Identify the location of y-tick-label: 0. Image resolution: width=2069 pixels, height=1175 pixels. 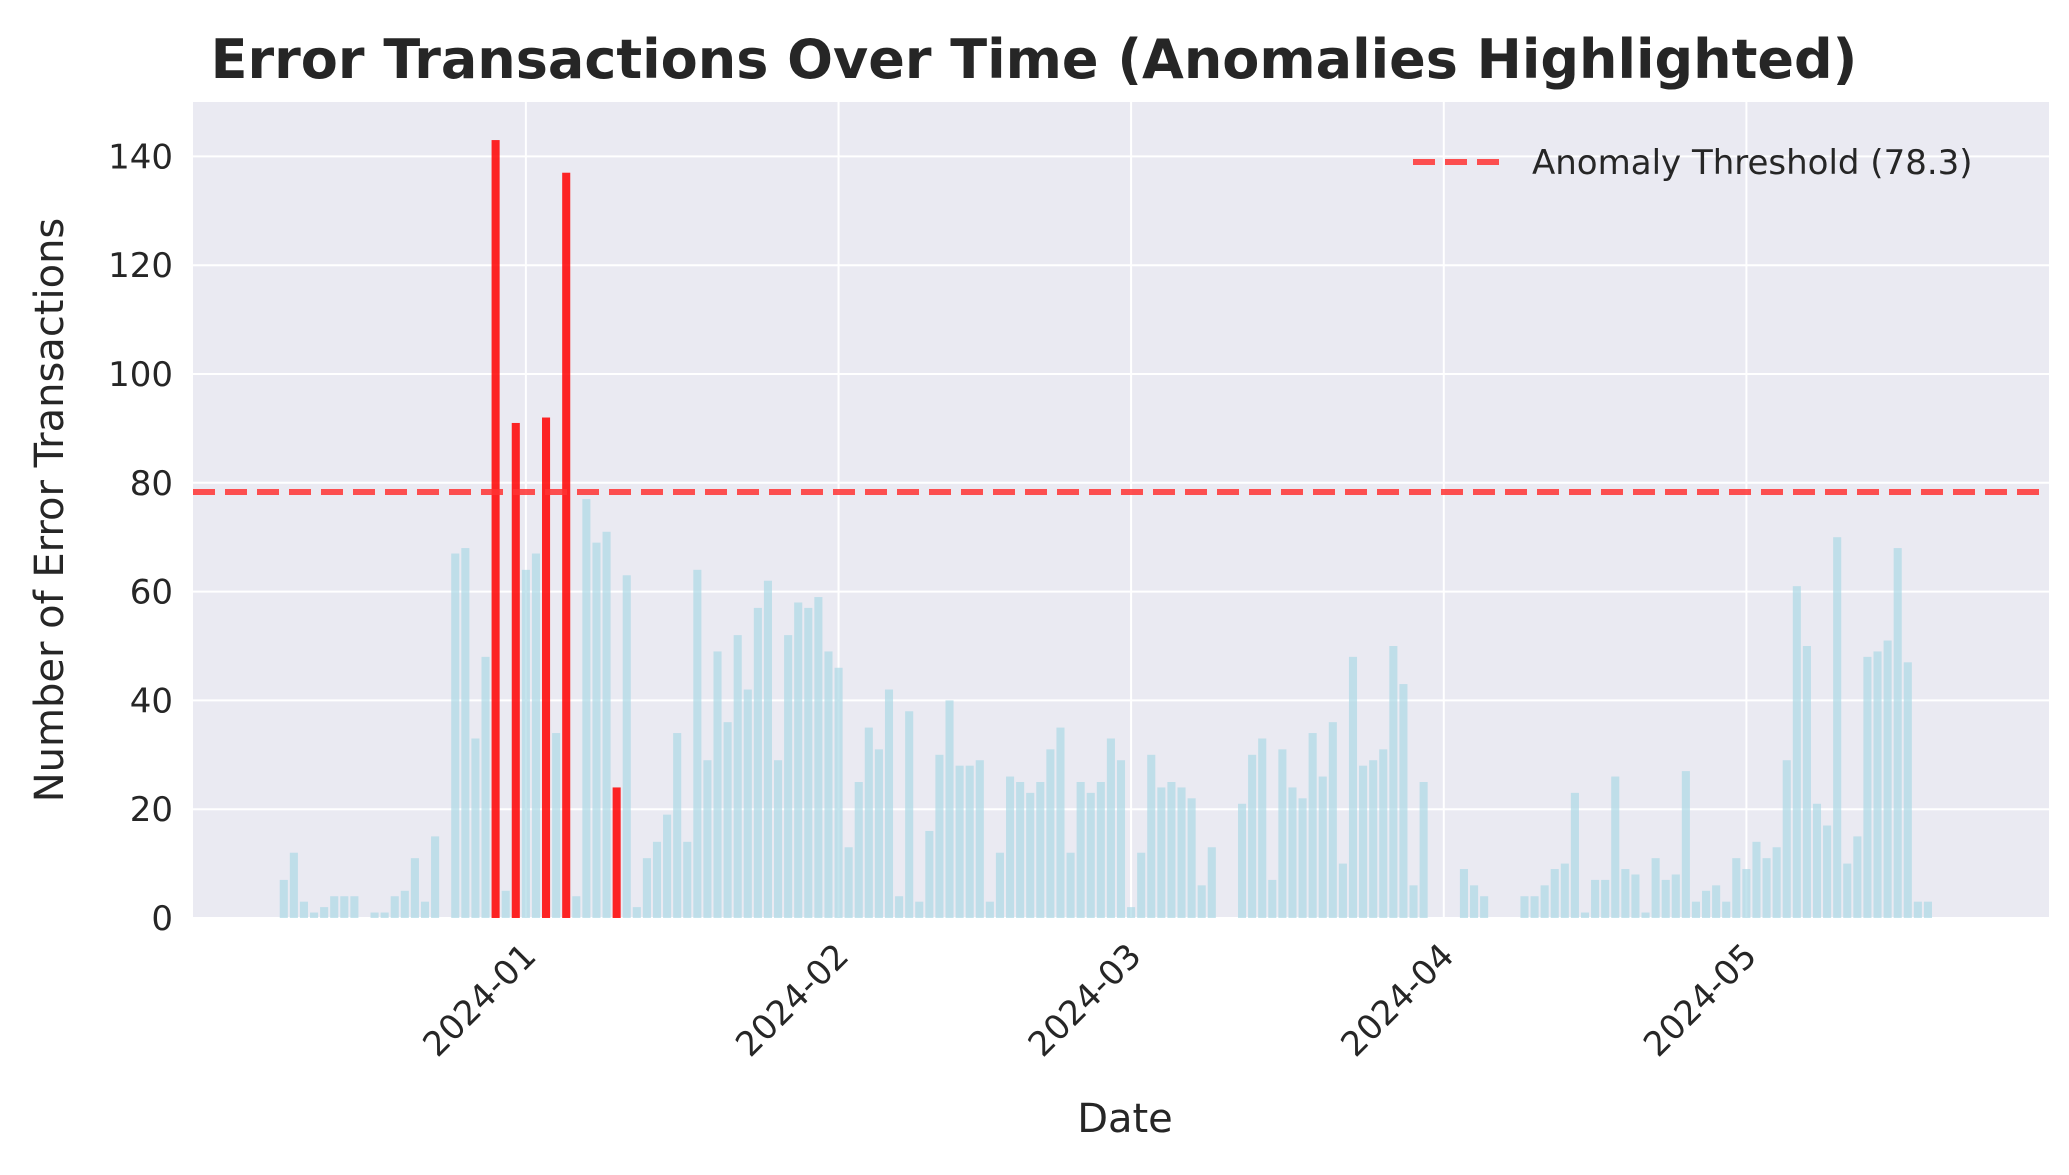
(162, 919).